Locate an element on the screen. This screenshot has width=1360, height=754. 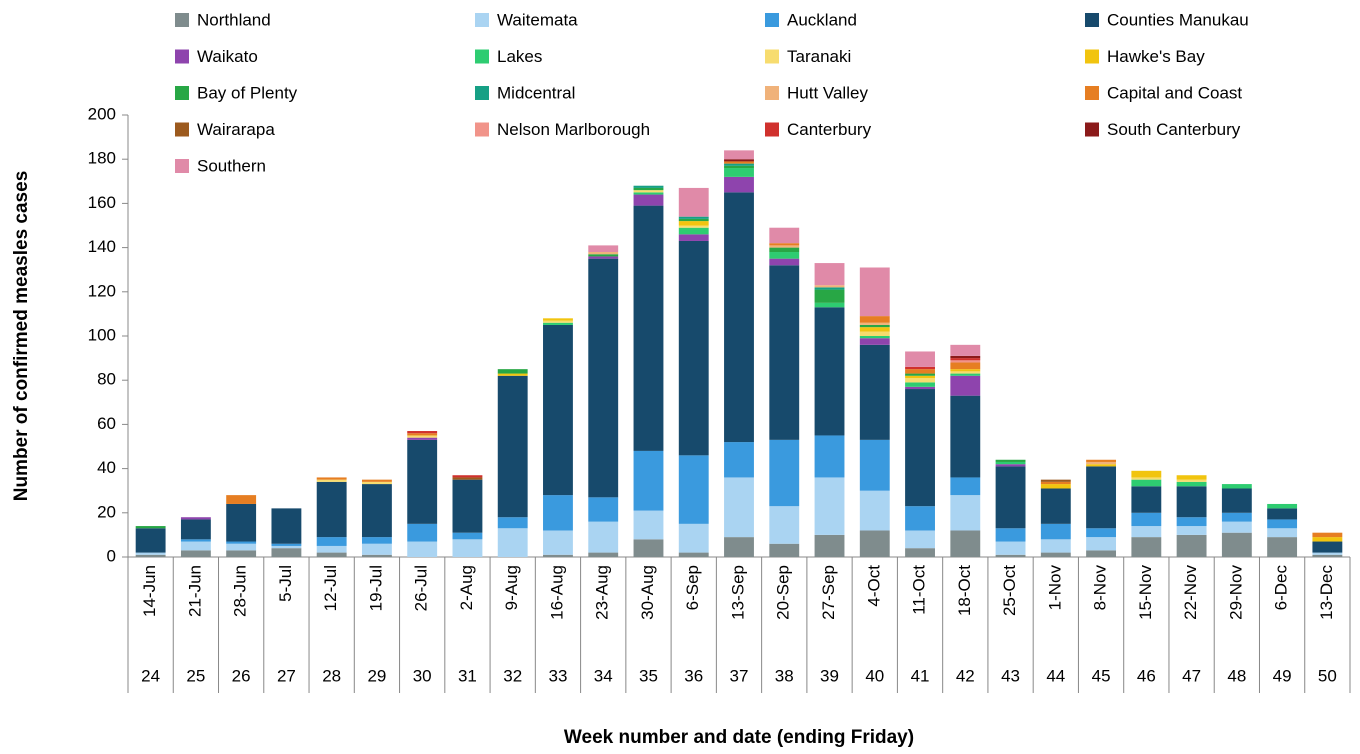
week-label: 28 is located at coordinates (331, 675).